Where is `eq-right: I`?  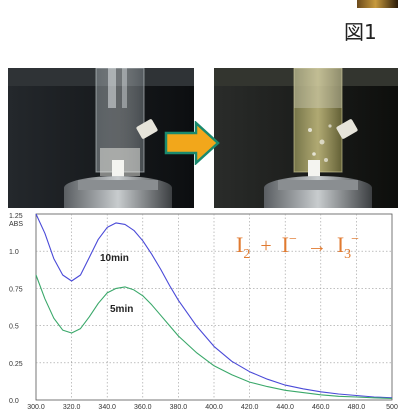 eq-right: I is located at coordinates (340, 244).